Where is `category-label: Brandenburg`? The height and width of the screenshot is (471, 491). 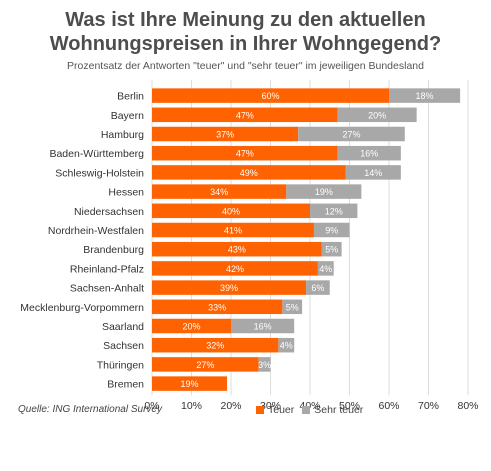 category-label: Brandenburg is located at coordinates (113, 250).